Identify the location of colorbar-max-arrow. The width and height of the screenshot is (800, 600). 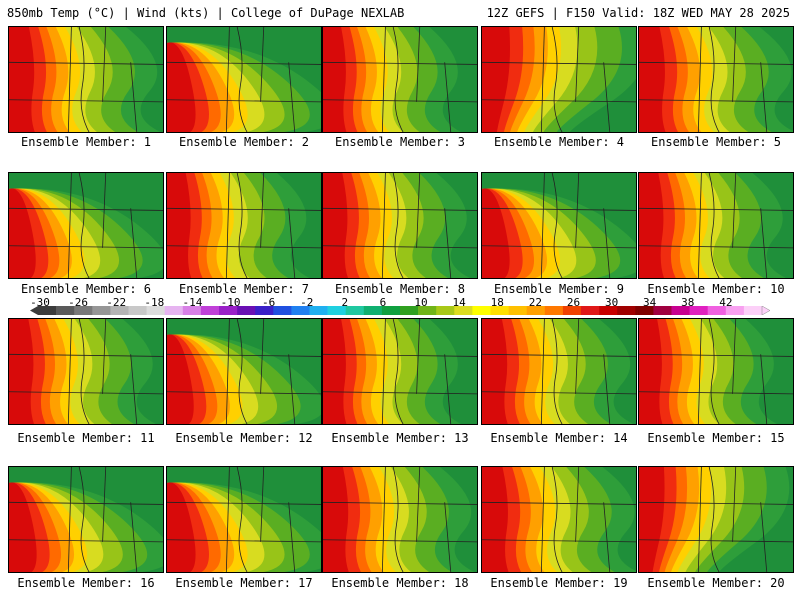
(765, 310).